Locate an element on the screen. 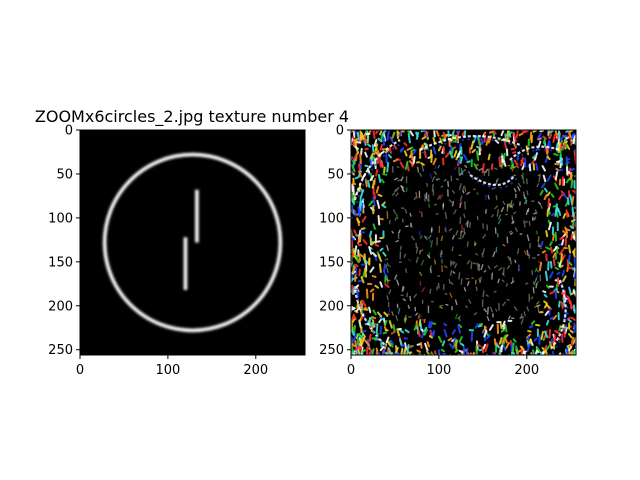  left-image-content is located at coordinates (192, 242).